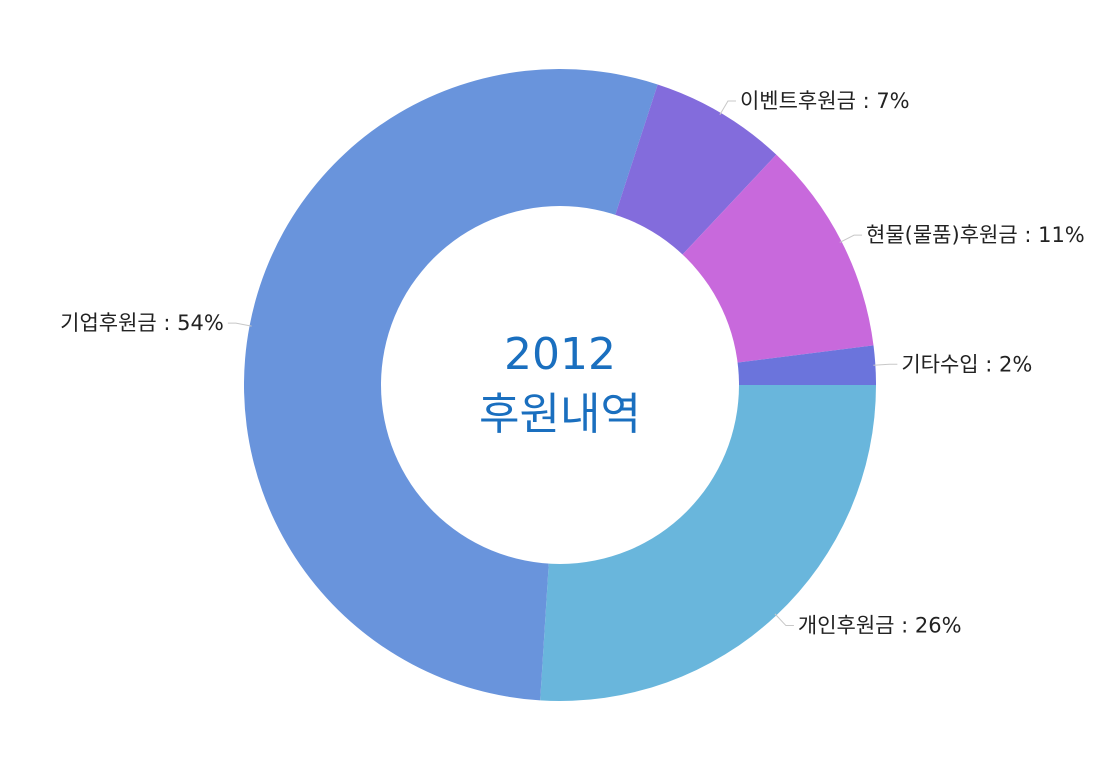 This screenshot has height=770, width=1120. Describe the element at coordinates (975, 235) in the screenshot. I see `slice-label-4: 현물(물품)후원금 : 11%` at that location.